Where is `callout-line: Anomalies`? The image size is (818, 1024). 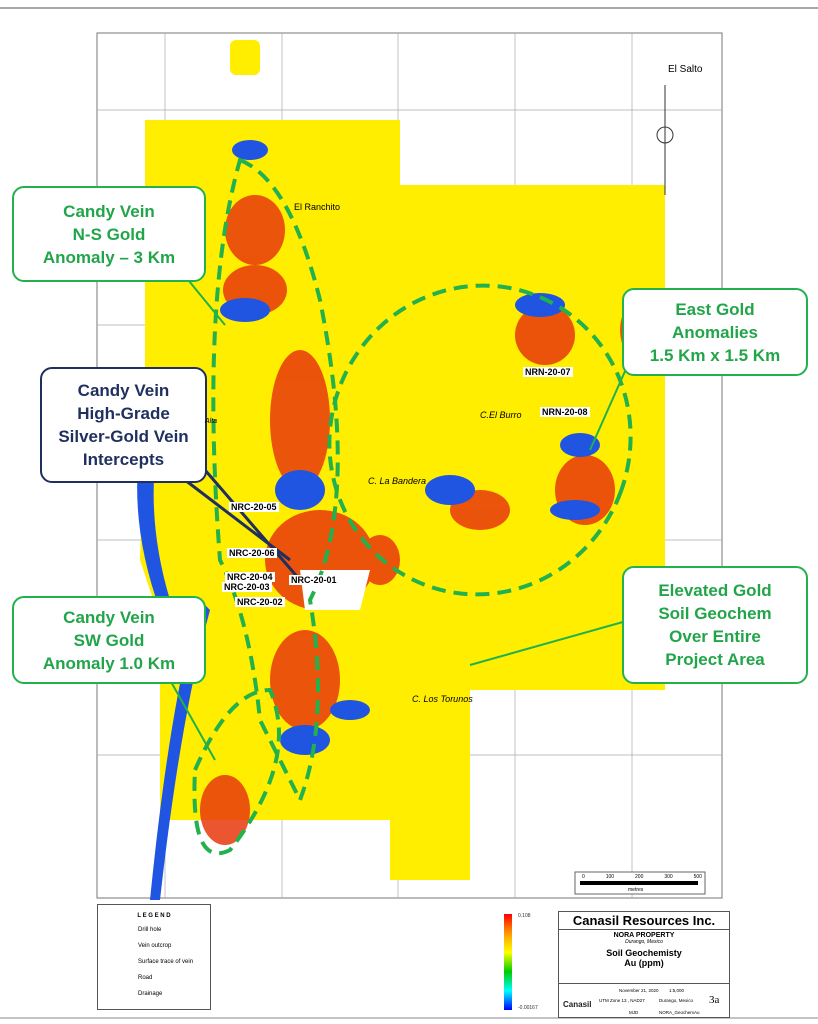 callout-line: Anomalies is located at coordinates (715, 332).